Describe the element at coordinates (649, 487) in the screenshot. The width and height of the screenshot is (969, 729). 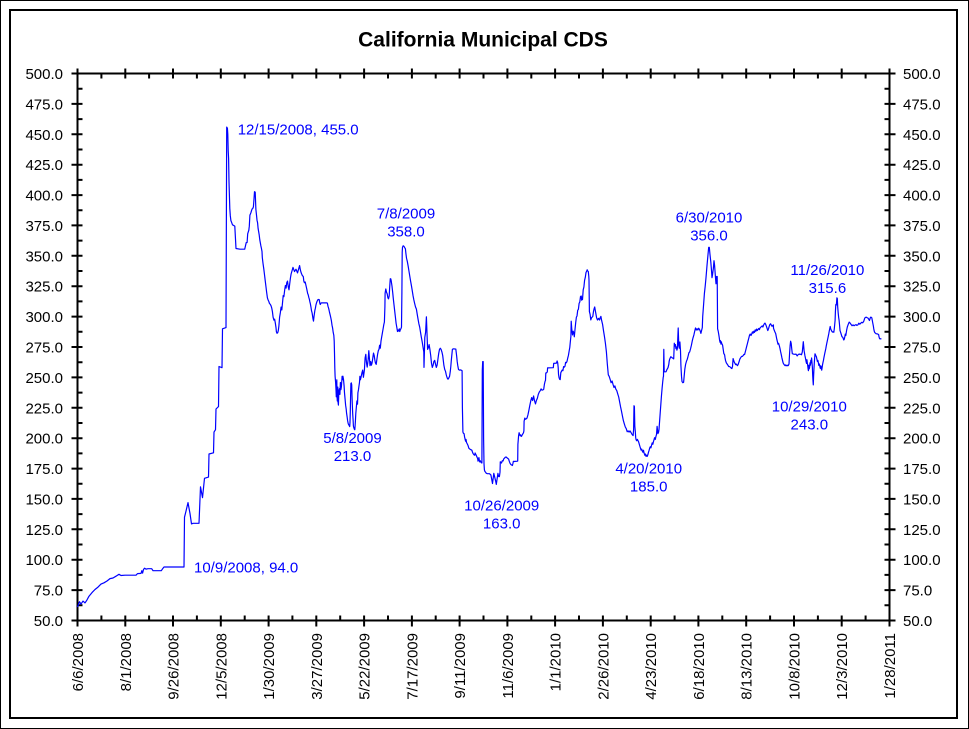
I see `svg-text: 185.0` at that location.